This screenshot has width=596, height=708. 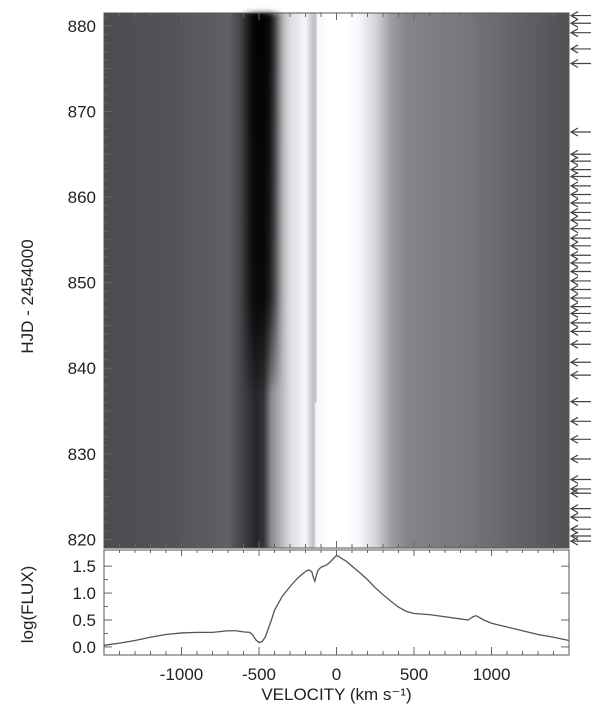 I want to click on hjd-tick-label: 860, so click(x=82, y=197).